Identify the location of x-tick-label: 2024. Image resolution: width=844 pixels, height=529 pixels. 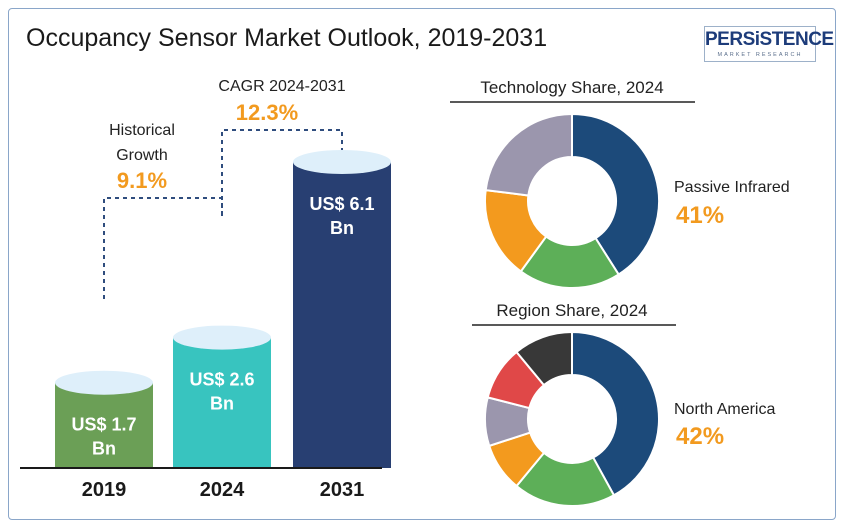
(222, 490).